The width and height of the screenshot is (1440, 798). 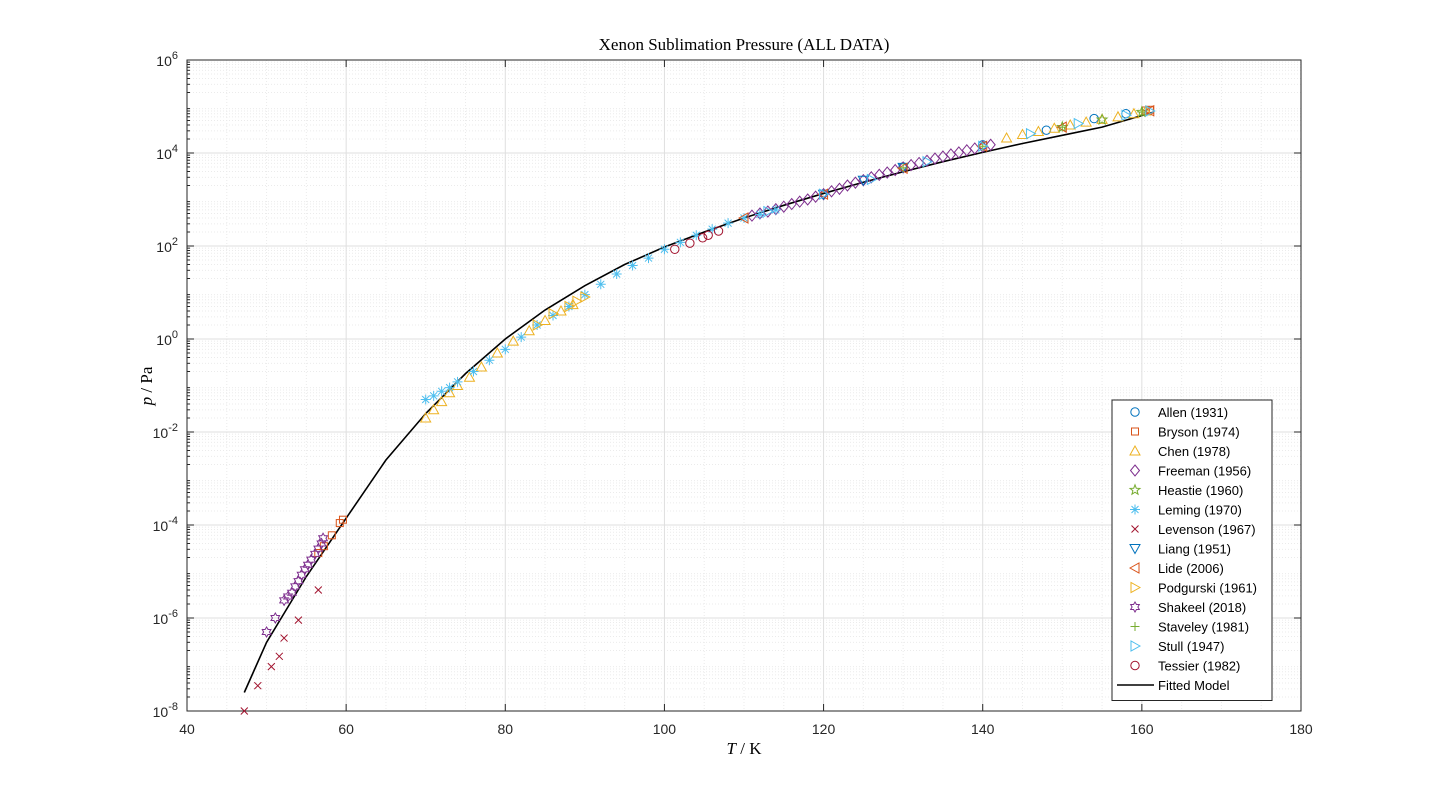 What do you see at coordinates (824, 729) in the screenshot?
I see `x-tick-label: 120` at bounding box center [824, 729].